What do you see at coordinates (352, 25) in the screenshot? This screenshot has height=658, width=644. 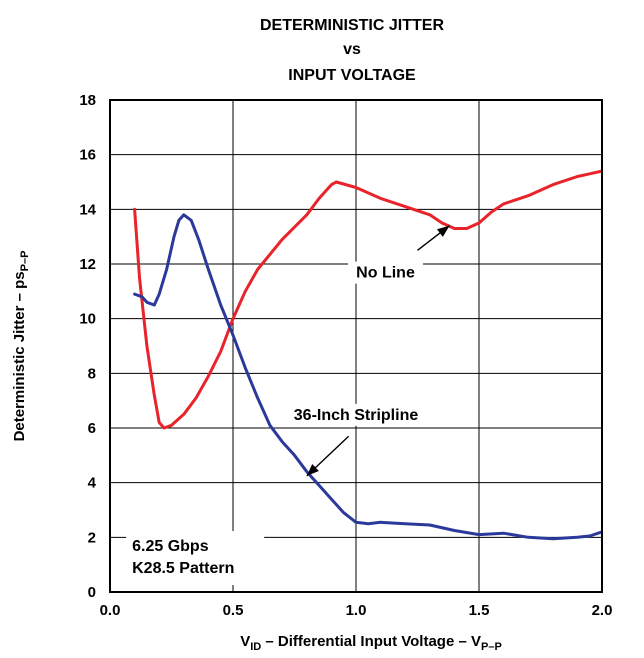 I see `chart-title-line-1: DETERMINISTIC JITTER` at bounding box center [352, 25].